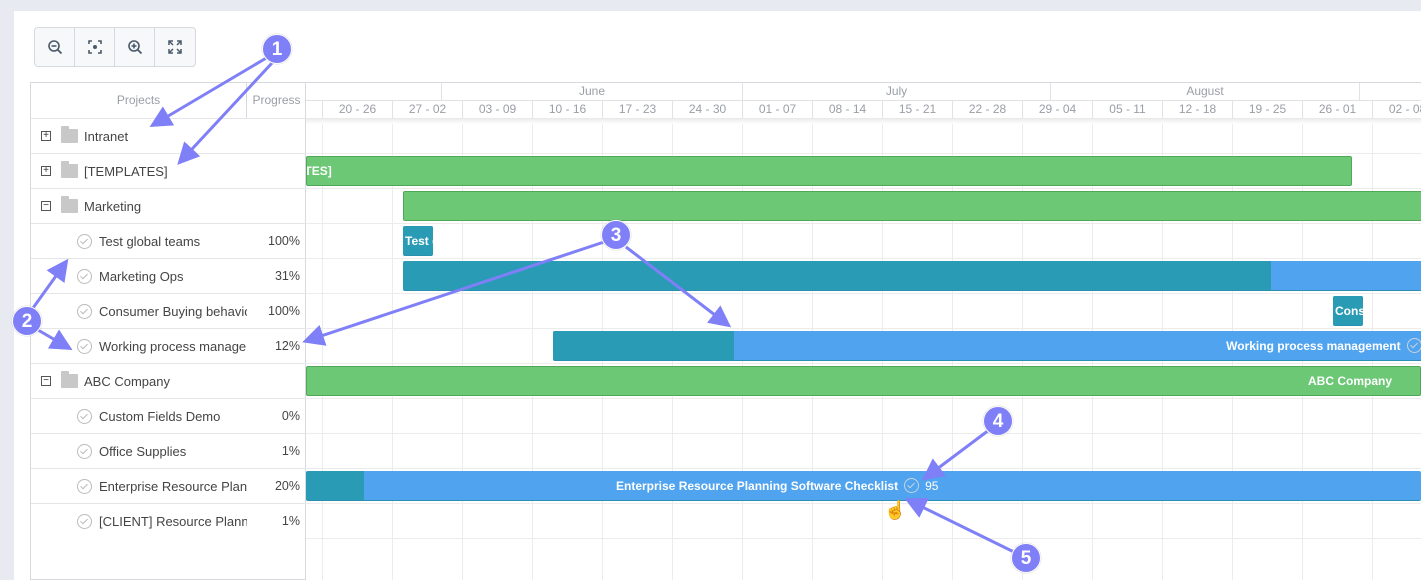  I want to click on row-progress: 20%, so click(287, 486).